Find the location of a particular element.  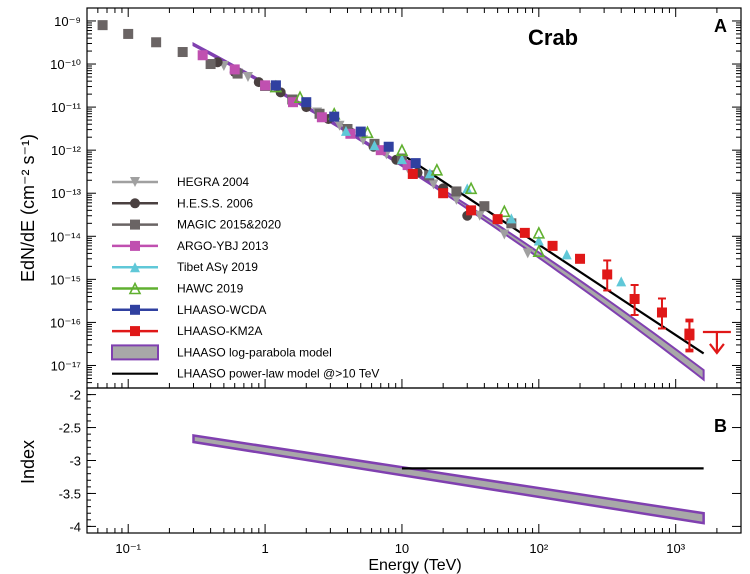

legend-item: HEGRA 2004 is located at coordinates (180, 182).